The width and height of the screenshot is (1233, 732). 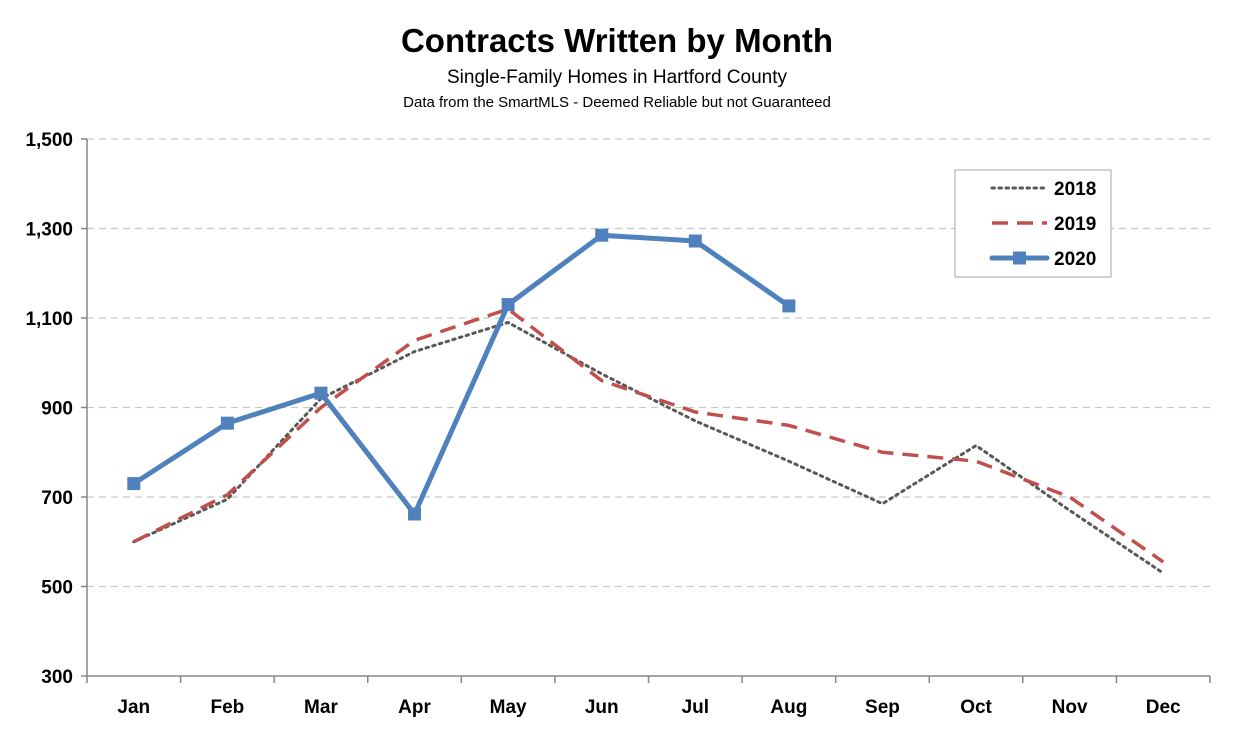 What do you see at coordinates (1070, 707) in the screenshot?
I see `x-tick-label: Nov` at bounding box center [1070, 707].